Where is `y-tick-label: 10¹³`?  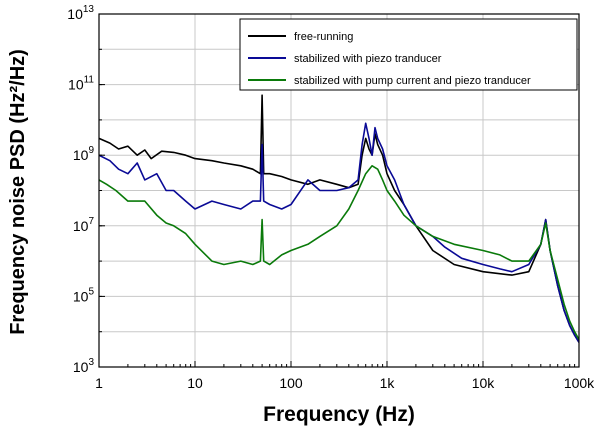
y-tick-label: 10¹³ is located at coordinates (80, 13).